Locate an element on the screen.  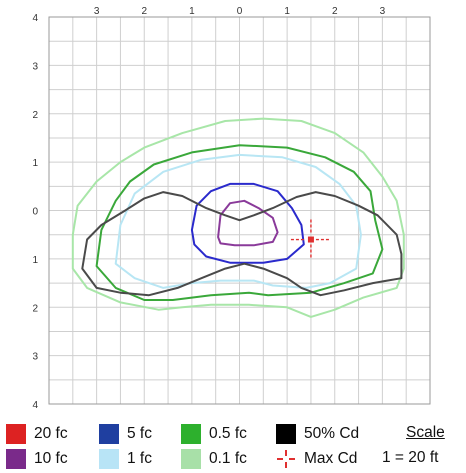
x-tick-labels: 3 2 1 0 1 2 3 is located at coordinates (240, 11).